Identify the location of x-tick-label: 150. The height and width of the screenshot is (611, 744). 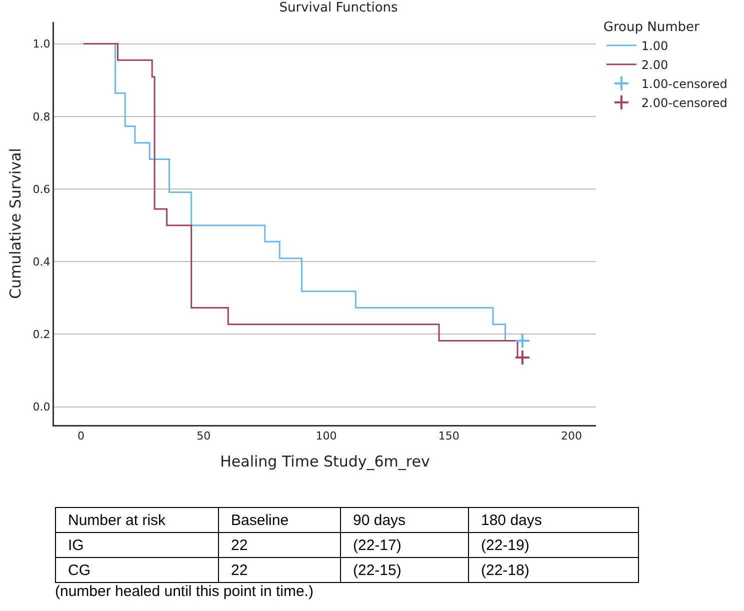
(449, 436).